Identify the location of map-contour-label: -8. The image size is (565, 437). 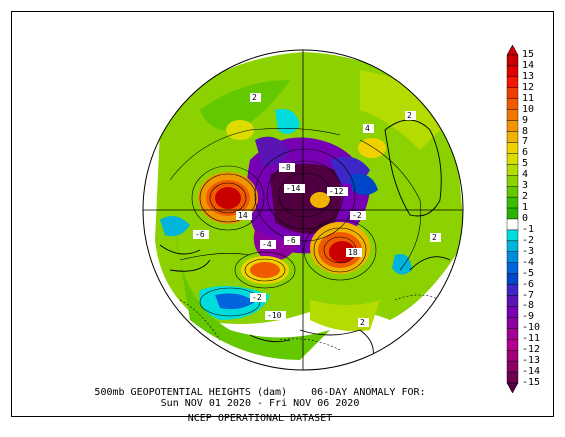
(286, 167).